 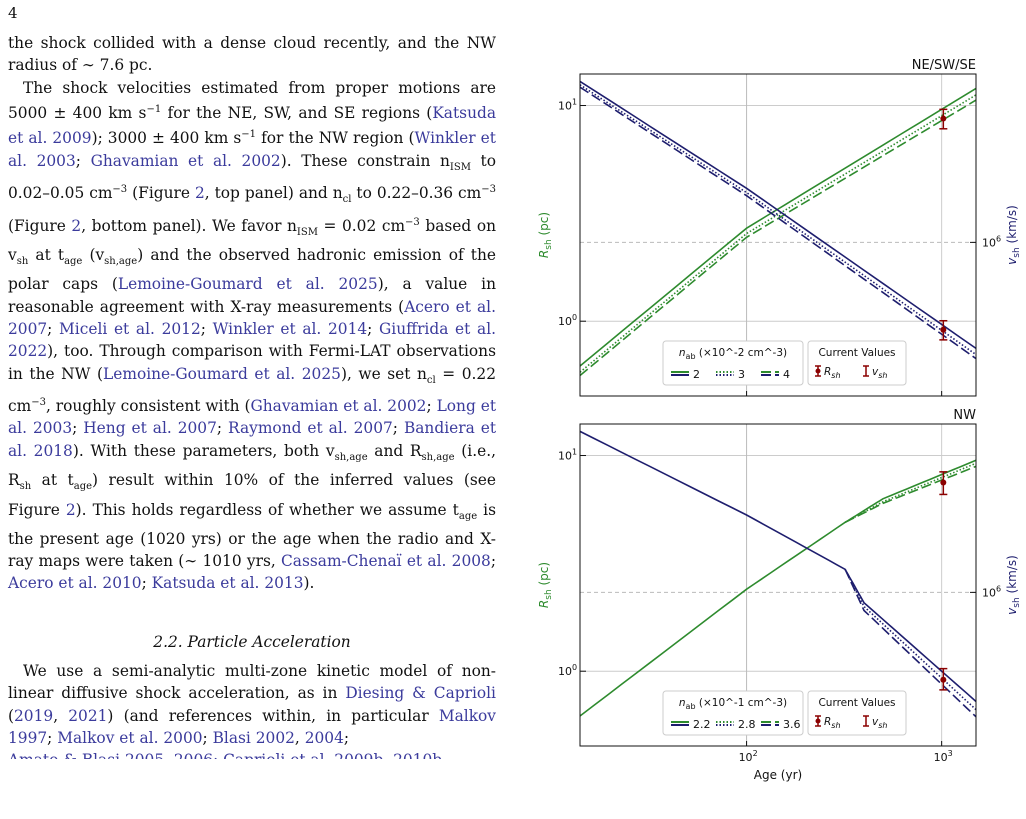 What do you see at coordinates (742, 353) in the screenshot?
I see `legend-unit: (×10^-2 cm^-3)` at bounding box center [742, 353].